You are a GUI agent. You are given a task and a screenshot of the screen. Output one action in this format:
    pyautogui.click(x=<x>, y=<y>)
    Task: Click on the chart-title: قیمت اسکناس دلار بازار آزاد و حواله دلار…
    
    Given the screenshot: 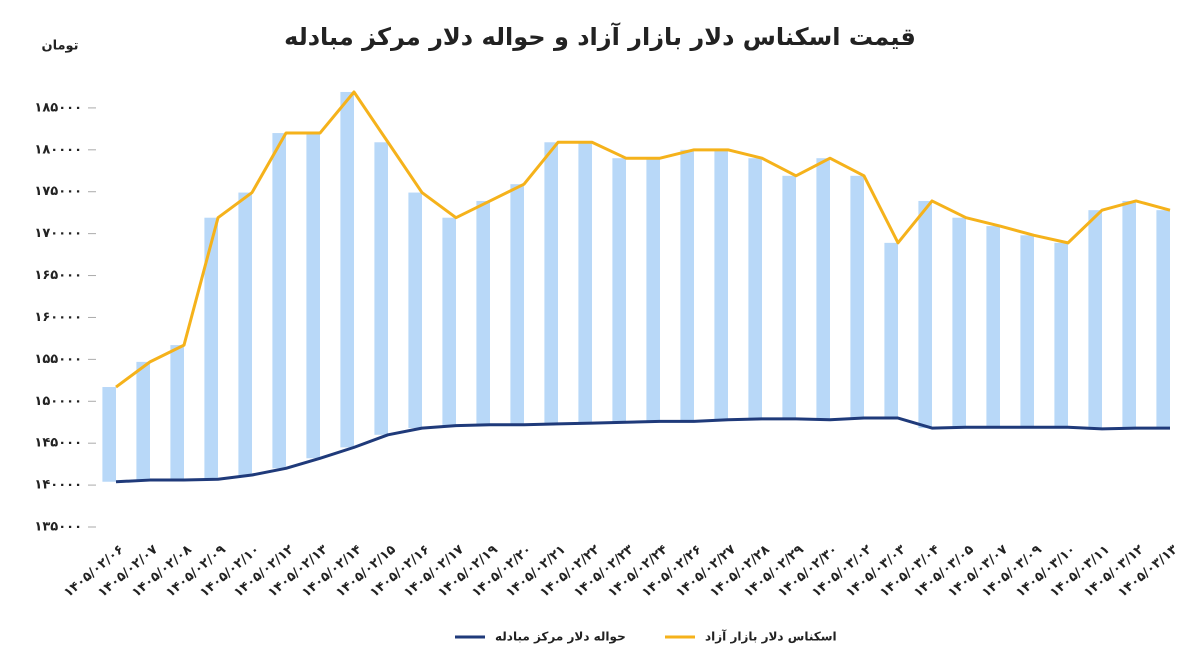 What is the action you would take?
    pyautogui.click(x=600, y=36)
    